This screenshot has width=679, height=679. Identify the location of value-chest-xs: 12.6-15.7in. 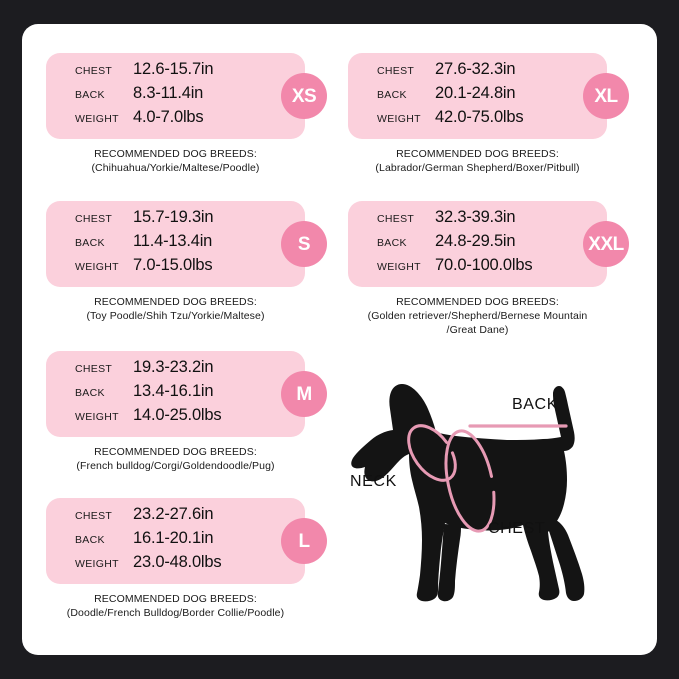
(173, 69).